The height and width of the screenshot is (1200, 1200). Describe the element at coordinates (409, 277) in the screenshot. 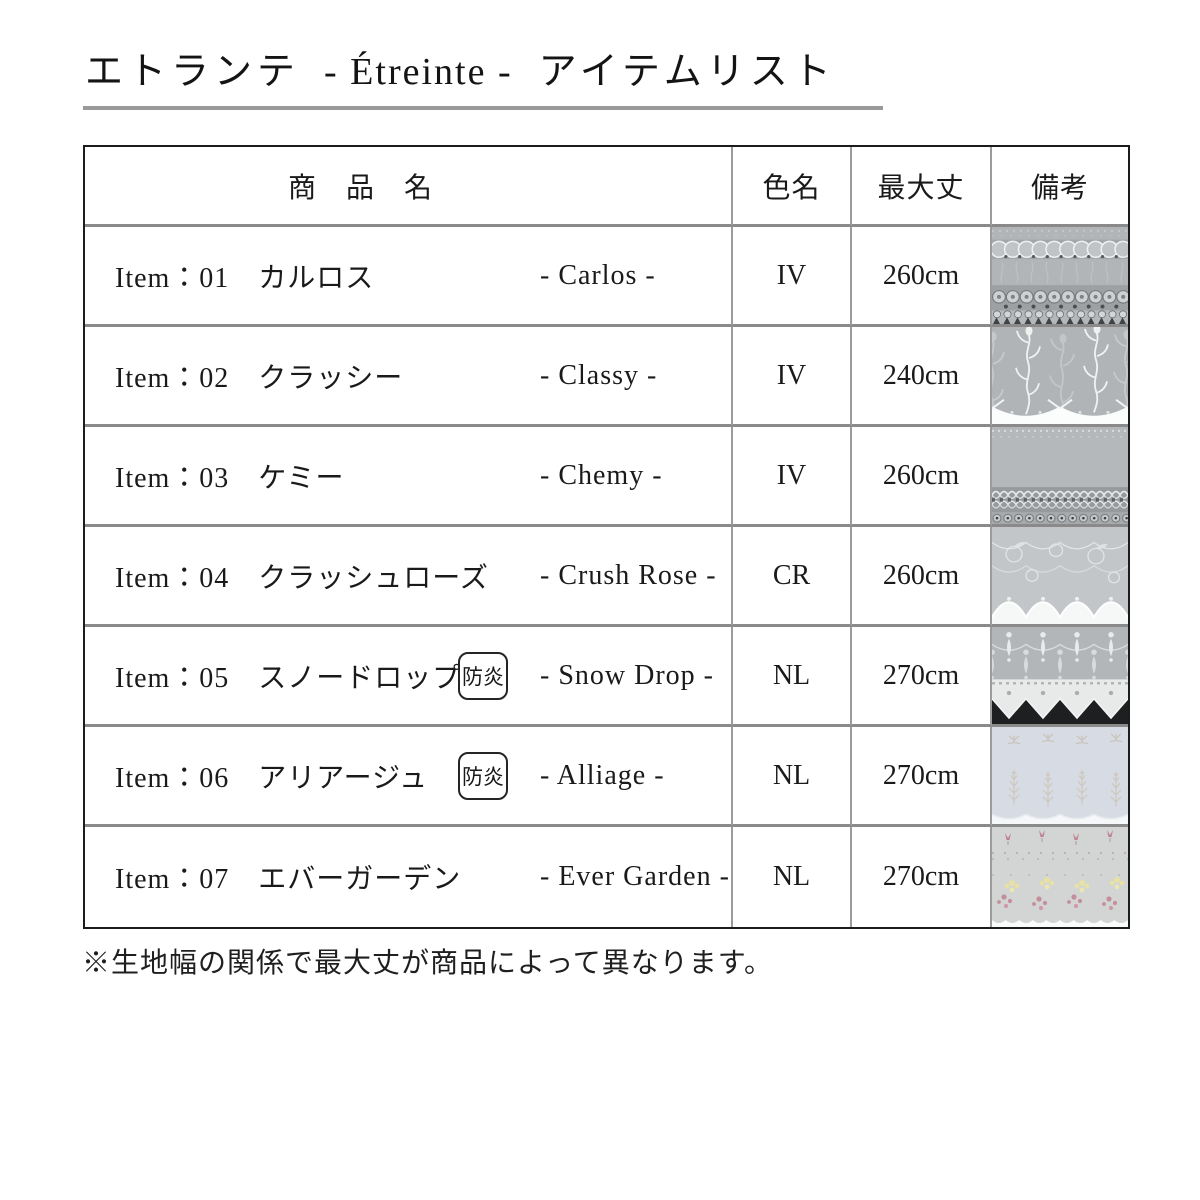

I see `product-name-cell: Item：01 カルロス - Carlos -` at that location.